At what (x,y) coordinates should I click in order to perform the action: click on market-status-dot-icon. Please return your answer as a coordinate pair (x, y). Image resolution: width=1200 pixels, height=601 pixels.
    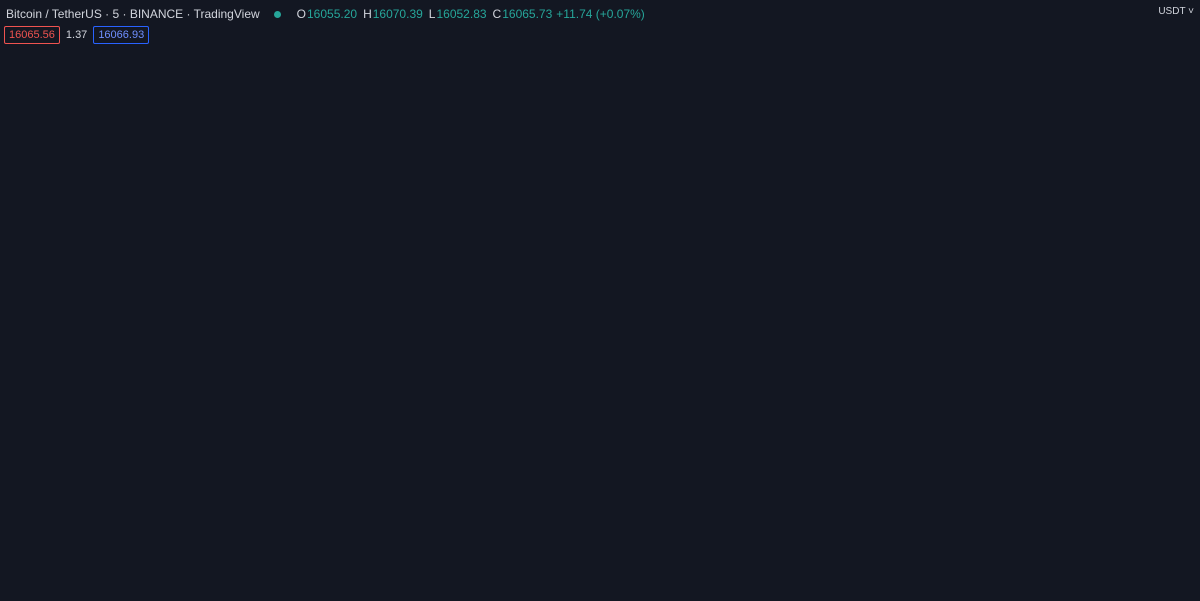
    Looking at the image, I should click on (277, 14).